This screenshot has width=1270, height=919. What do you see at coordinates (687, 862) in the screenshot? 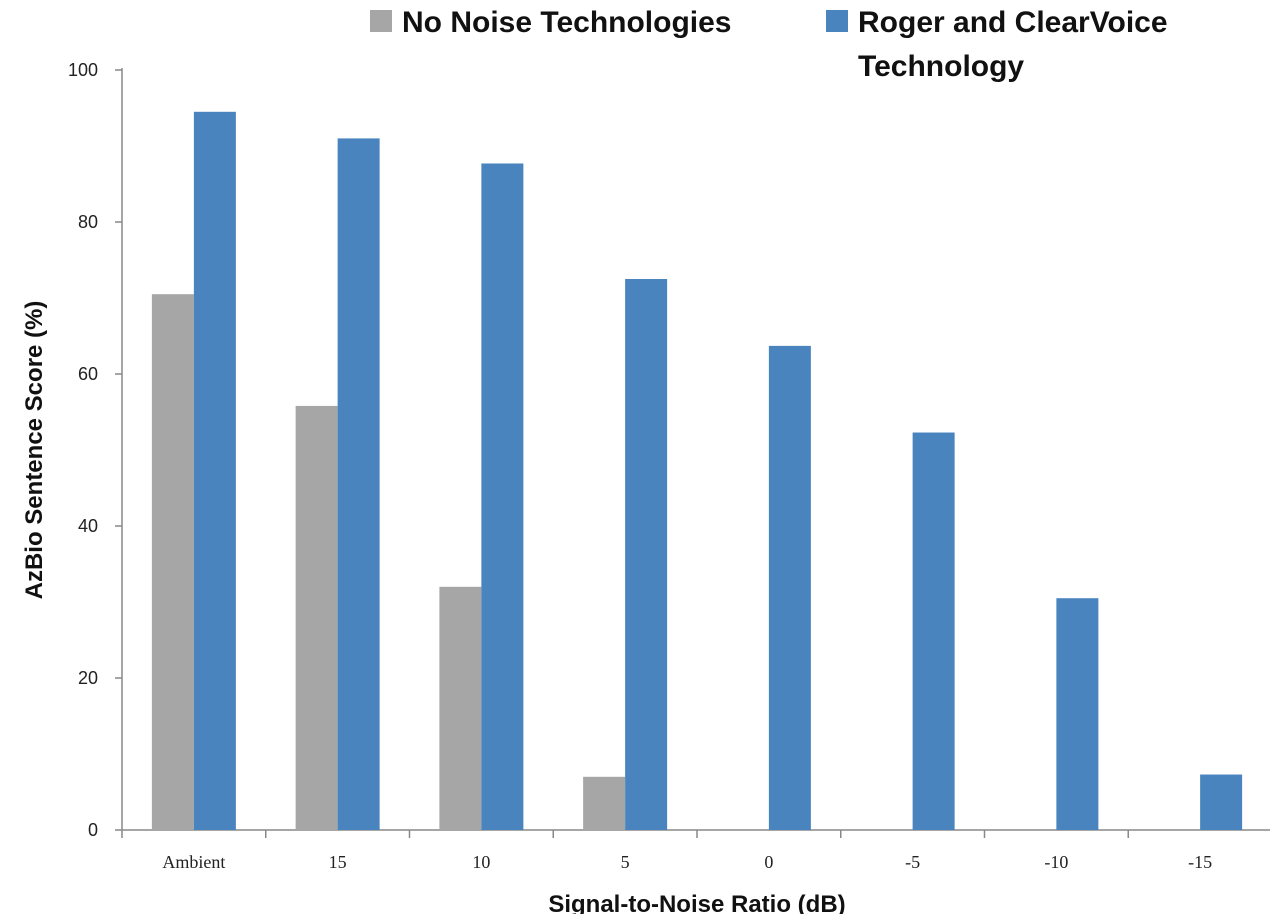
I see `category-labels: Ambient 15 10 5 0 -5 -10 -15` at bounding box center [687, 862].